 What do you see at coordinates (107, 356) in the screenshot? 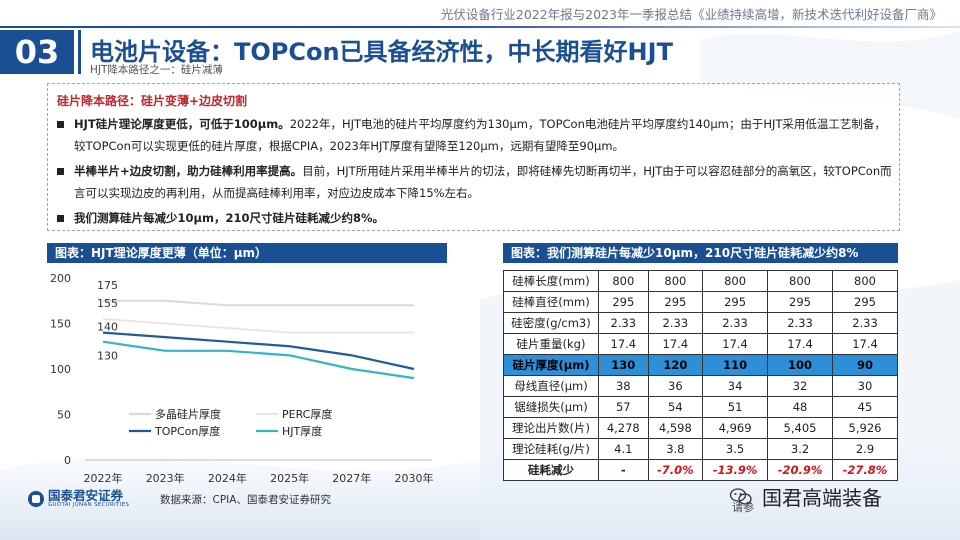
I see `series-start-label: 130` at bounding box center [107, 356].